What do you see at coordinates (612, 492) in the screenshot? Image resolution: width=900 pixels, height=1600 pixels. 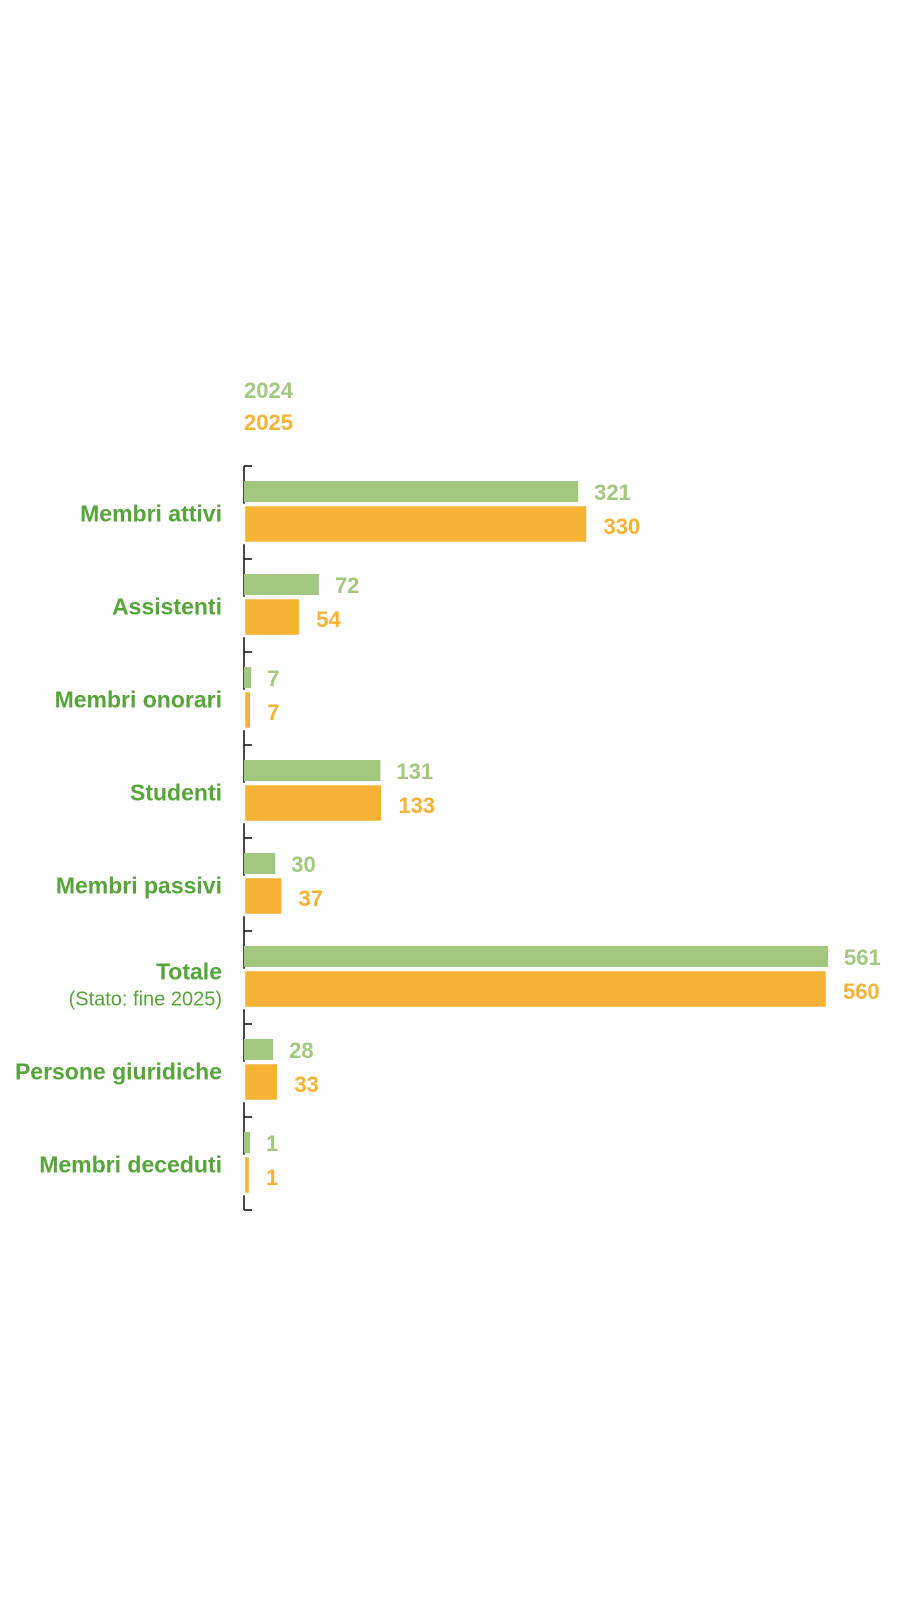 I see `value-label-2024: 321` at bounding box center [612, 492].